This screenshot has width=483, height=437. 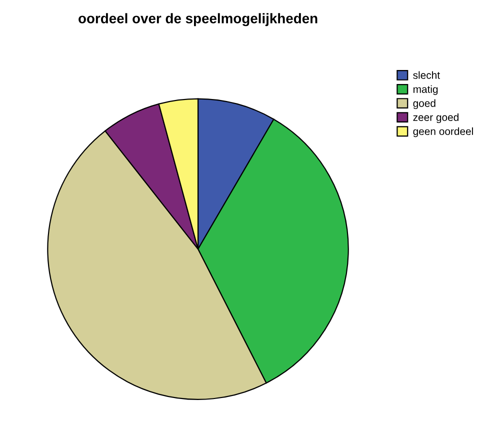 I want to click on chart-title: oordeel over de speelmogelijkheden, so click(x=198, y=19).